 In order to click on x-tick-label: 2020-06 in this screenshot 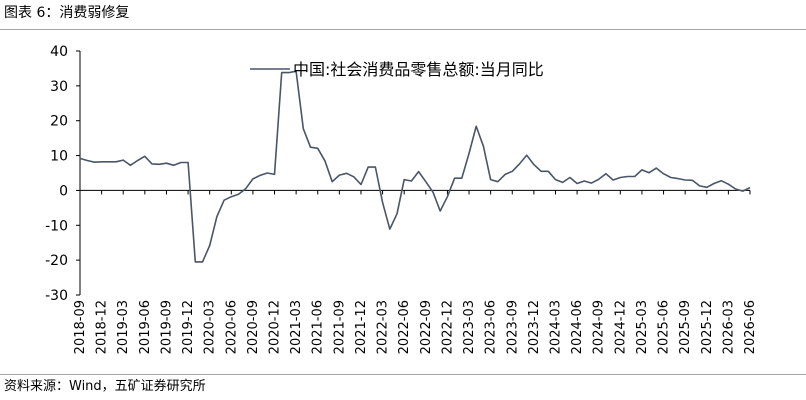, I will do `click(231, 327)`.